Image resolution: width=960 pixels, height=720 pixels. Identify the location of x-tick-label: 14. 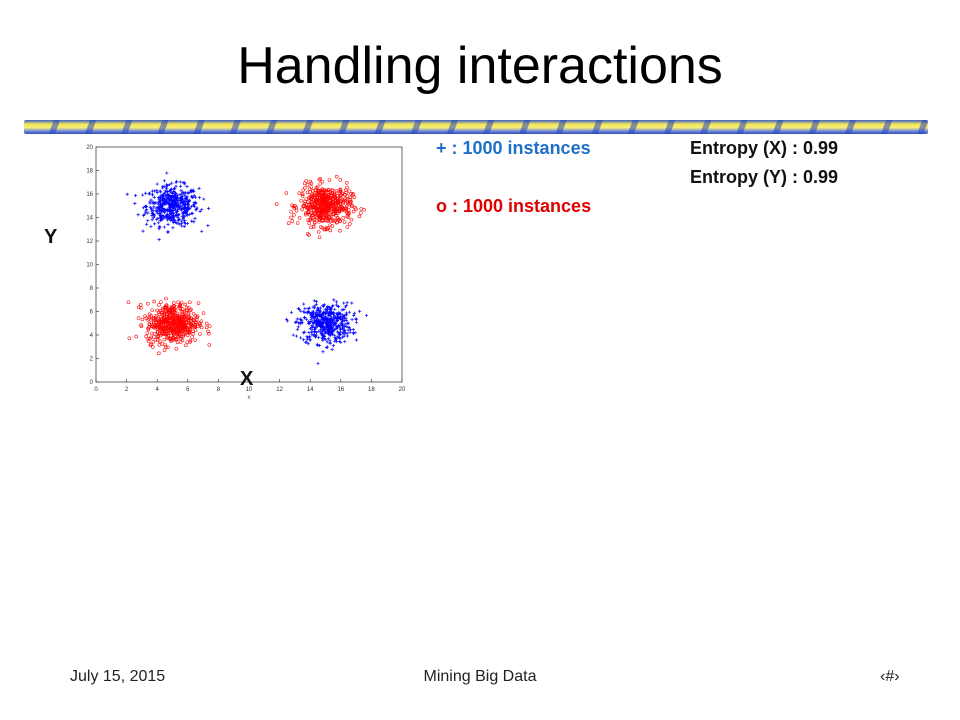
(310, 390).